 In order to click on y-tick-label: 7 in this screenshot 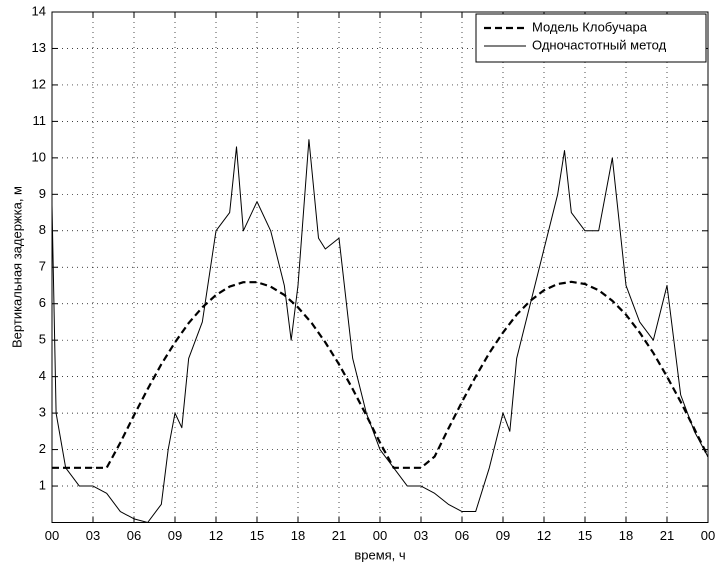, I will do `click(42, 266)`.